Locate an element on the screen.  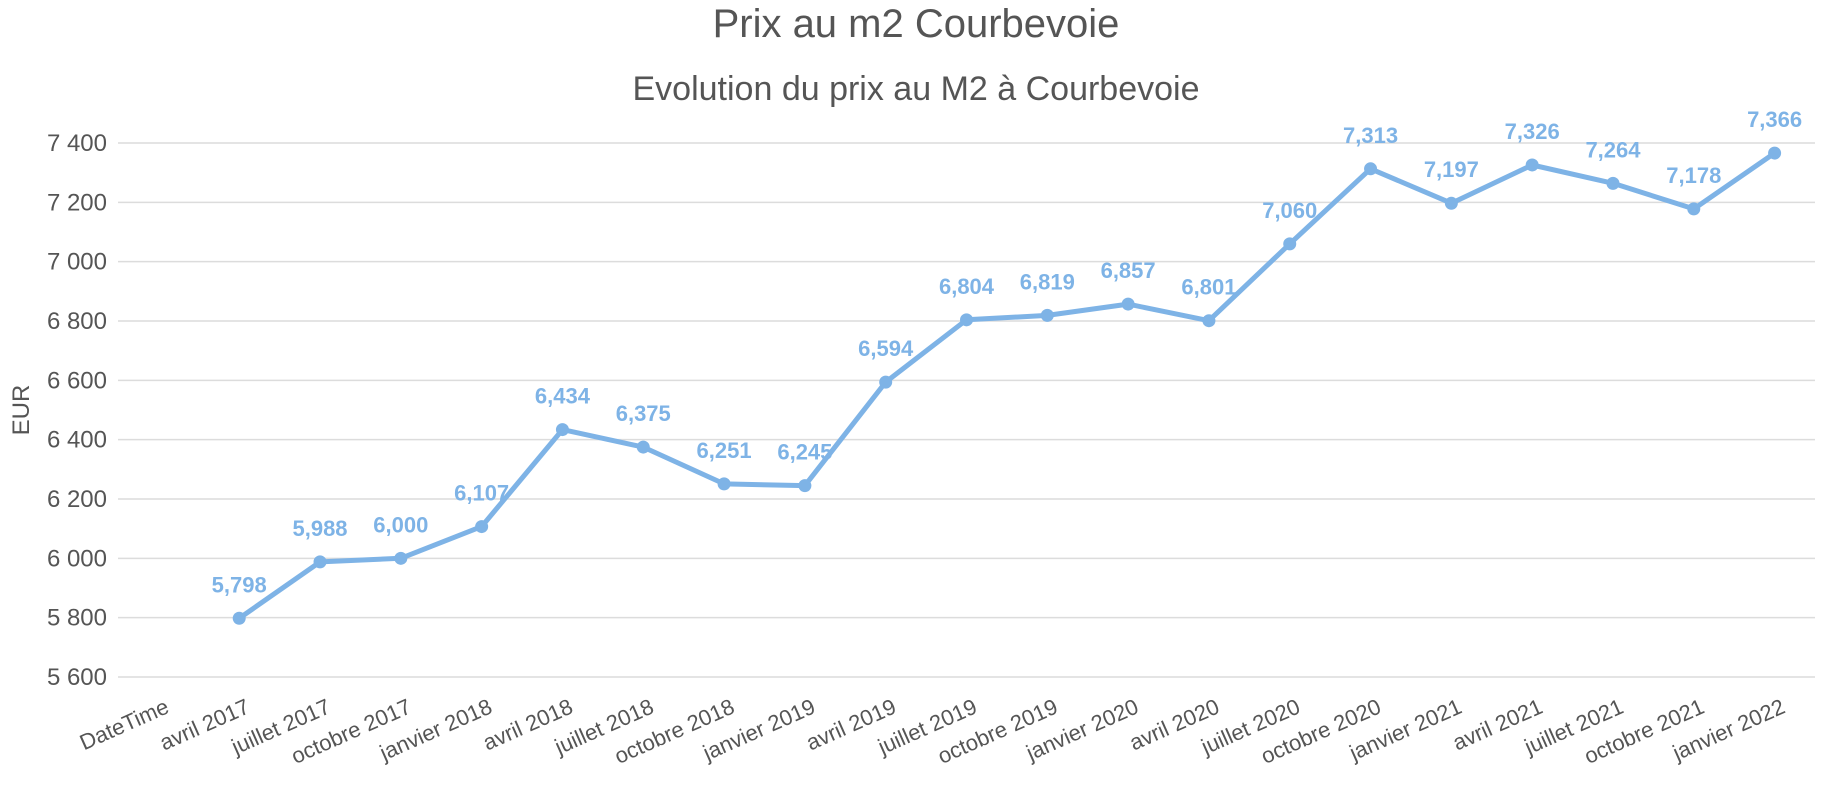
data-label: 6,000 is located at coordinates (400, 524).